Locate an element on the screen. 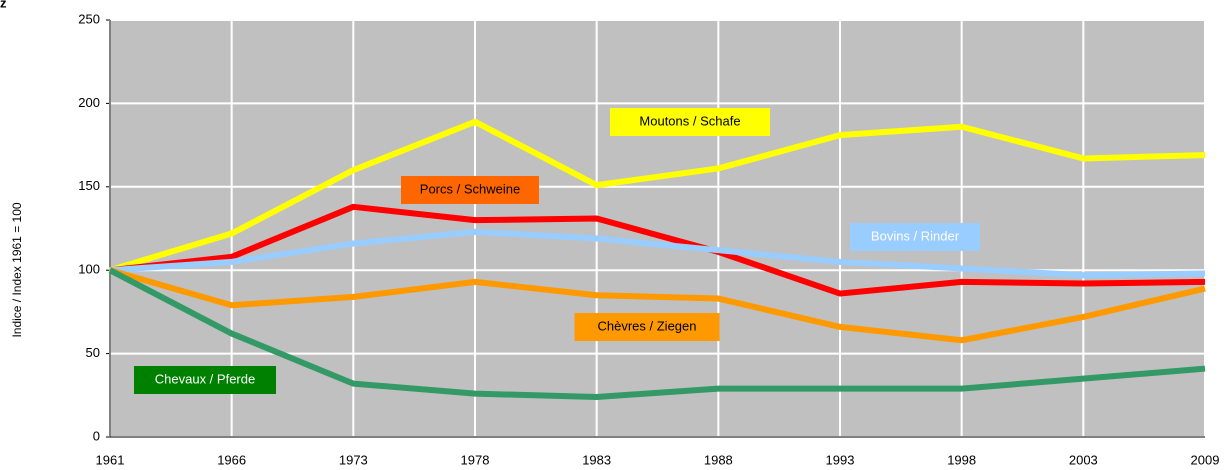  y-tick-label: 150 is located at coordinates (89, 185).